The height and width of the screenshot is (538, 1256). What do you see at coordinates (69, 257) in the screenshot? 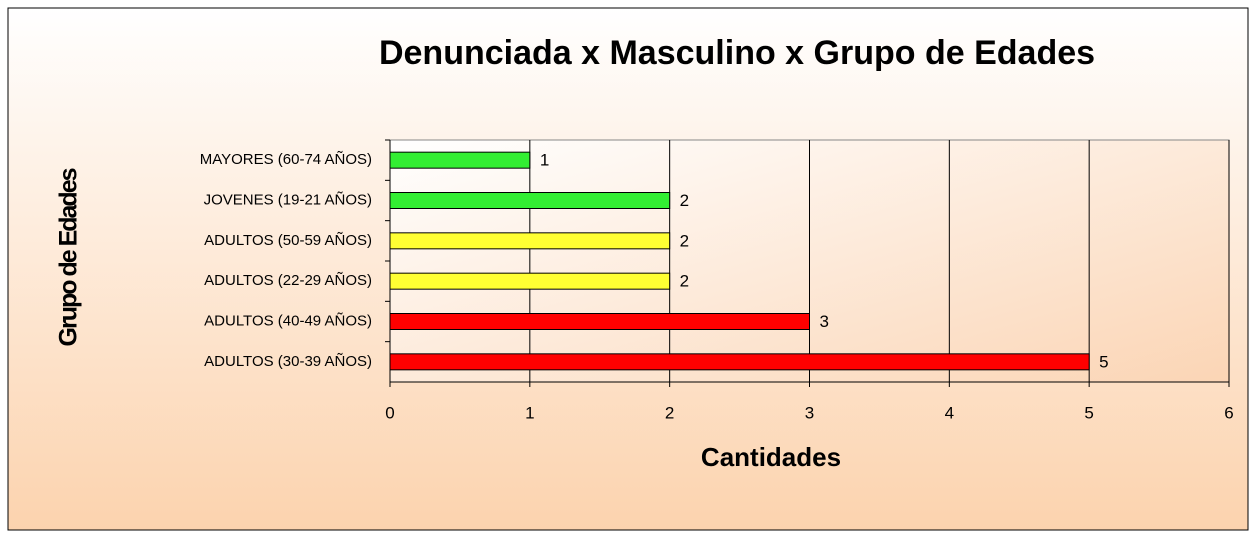
I see `y-axis-title: Grupo de Edades` at bounding box center [69, 257].